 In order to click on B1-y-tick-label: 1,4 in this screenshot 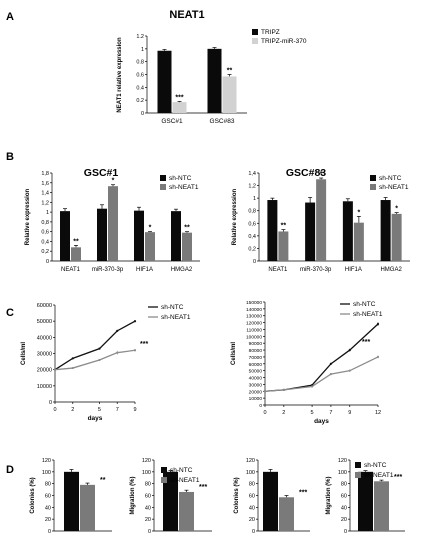, I will do `click(45, 194)`.